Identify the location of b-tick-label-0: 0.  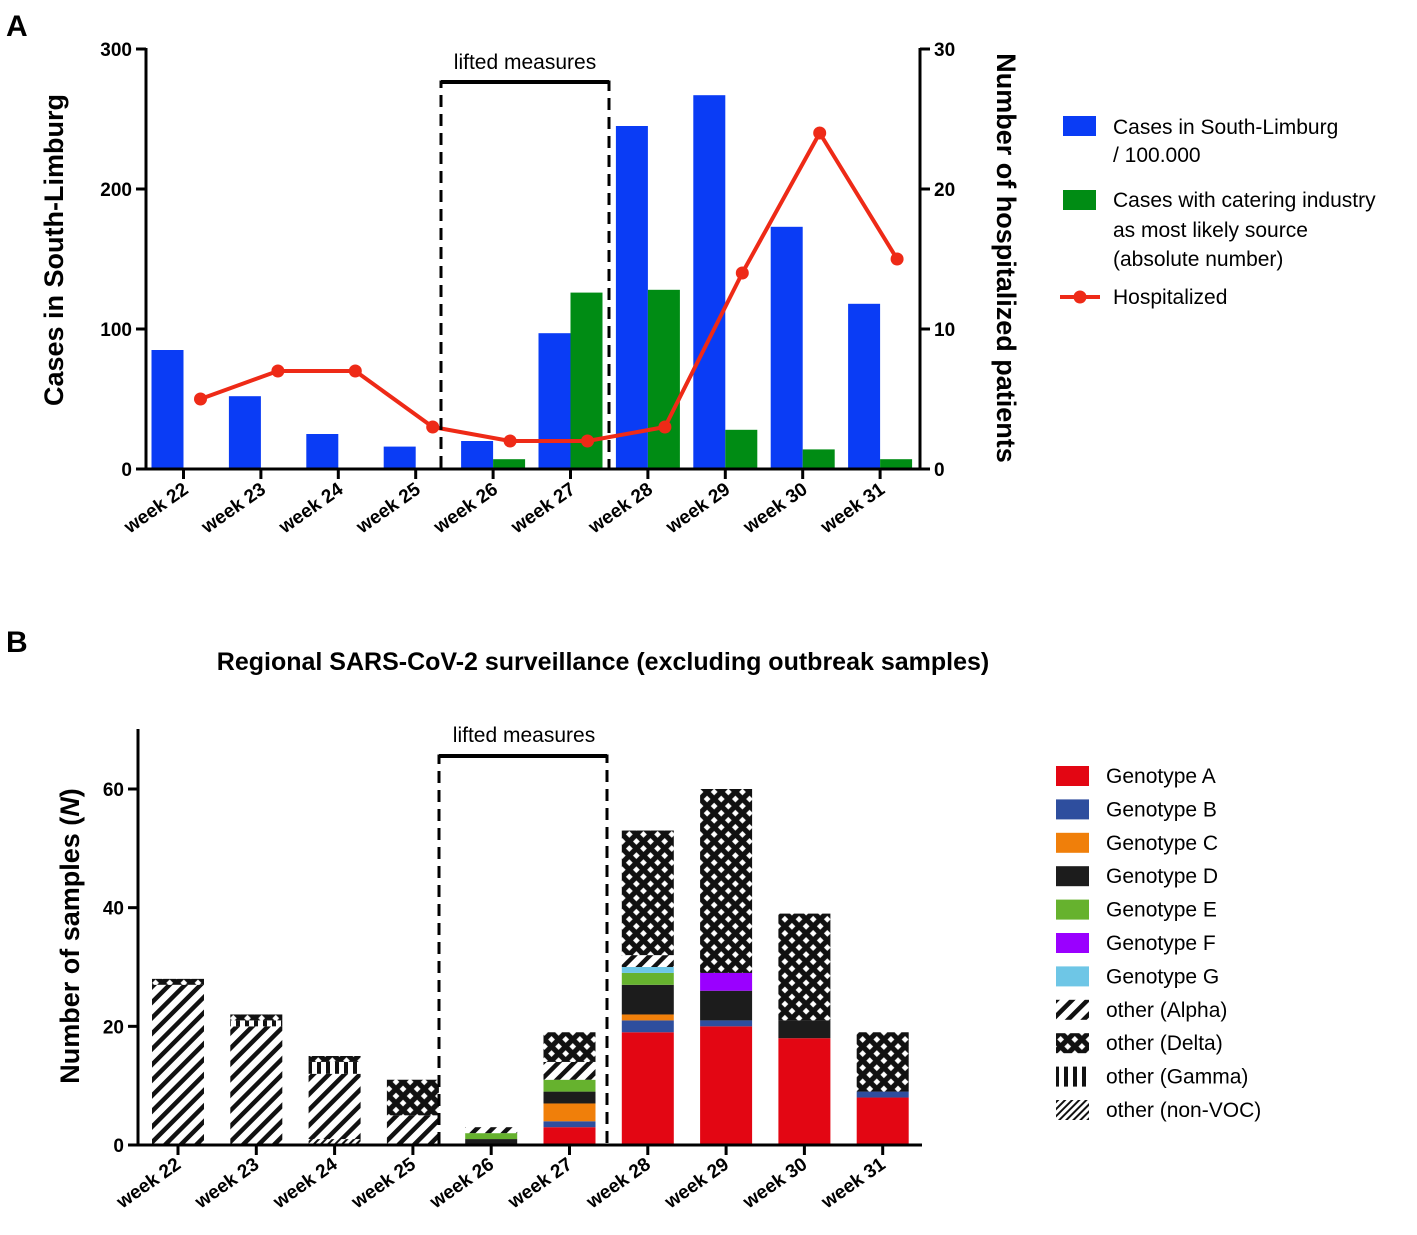
(118, 1146).